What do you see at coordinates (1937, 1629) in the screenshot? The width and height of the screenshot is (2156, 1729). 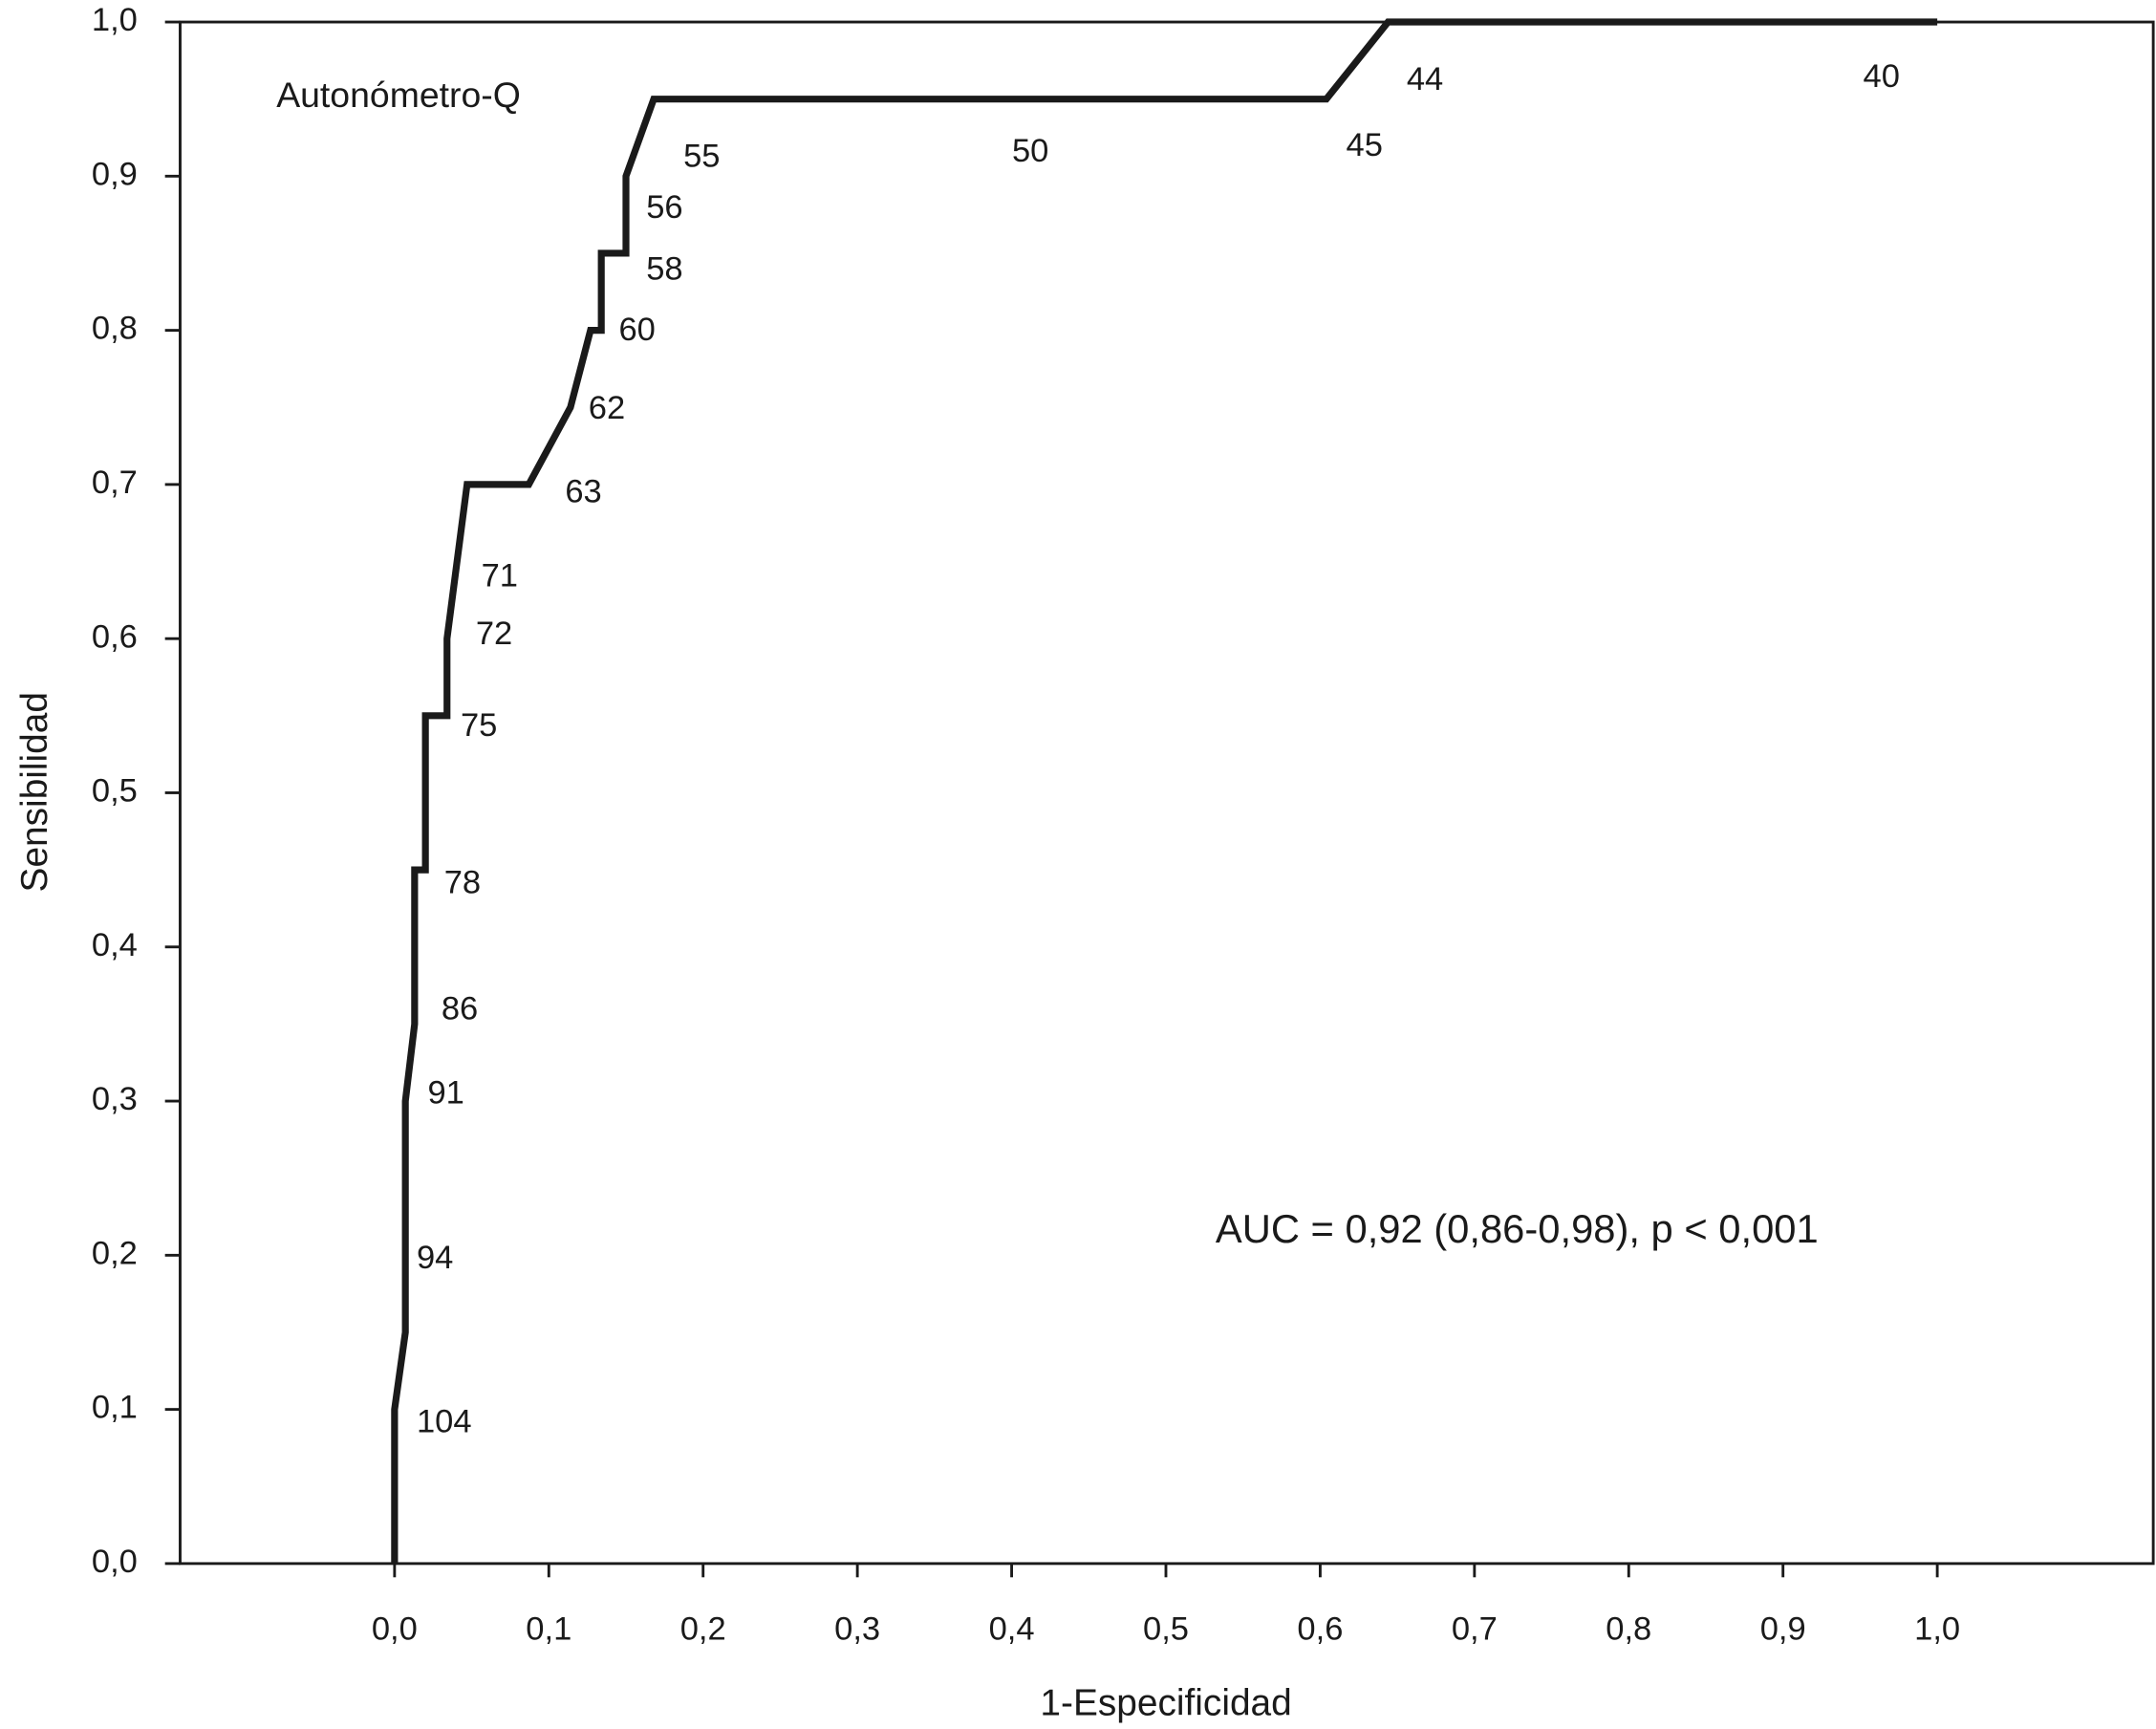 I see `x-tick-label: 1,0` at bounding box center [1937, 1629].